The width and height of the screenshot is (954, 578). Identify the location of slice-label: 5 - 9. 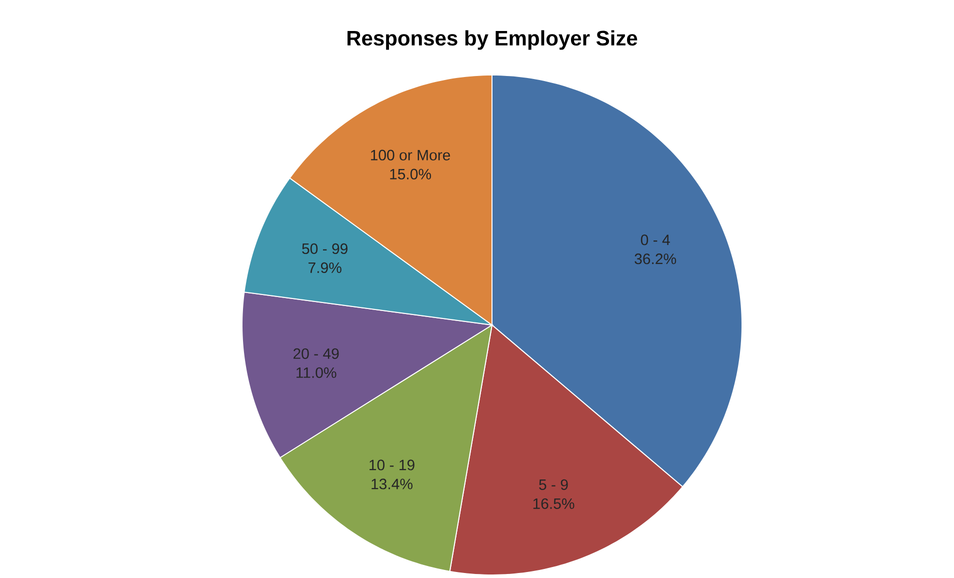
(553, 484).